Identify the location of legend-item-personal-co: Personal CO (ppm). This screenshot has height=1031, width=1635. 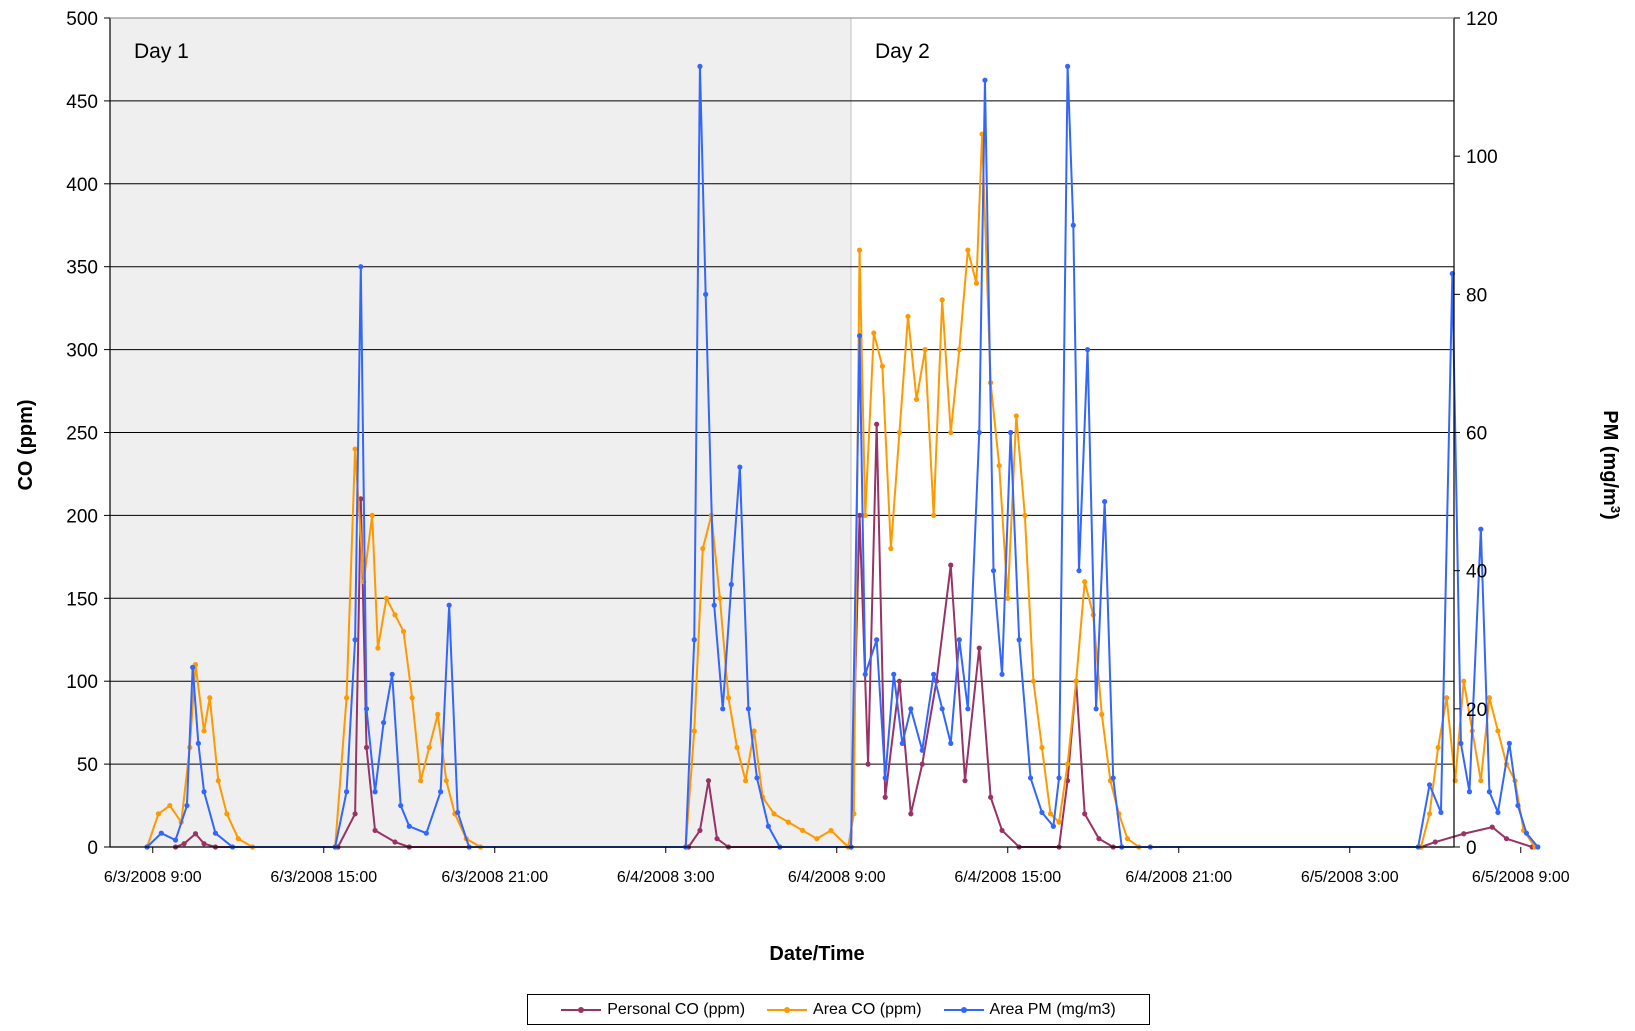
(653, 1010).